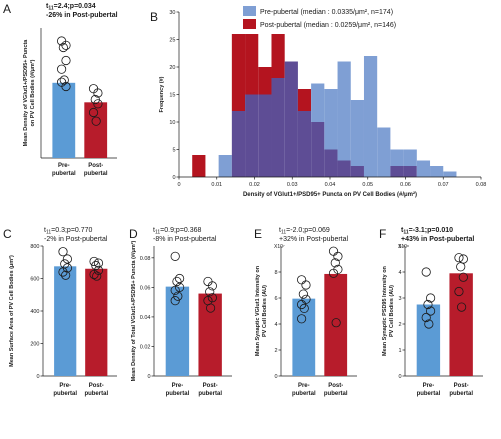 This screenshot has height=439, width=501. What do you see at coordinates (399, 273) in the screenshot?
I see `y-tick-label: 4` at bounding box center [399, 273].